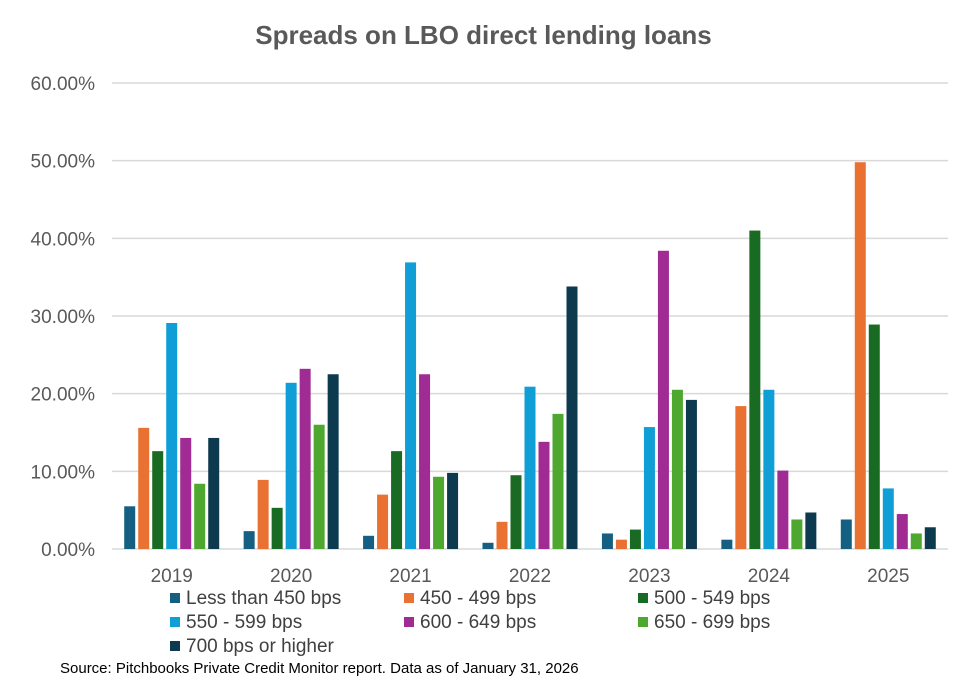  I want to click on x-tick-label: 2019, so click(172, 576).